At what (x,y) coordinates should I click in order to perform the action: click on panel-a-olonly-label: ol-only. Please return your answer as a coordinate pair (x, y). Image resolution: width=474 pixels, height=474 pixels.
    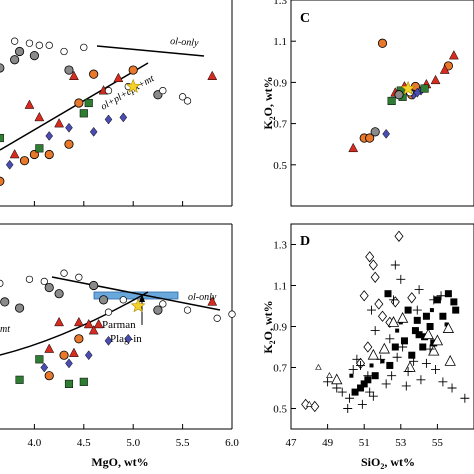
    Looking at the image, I should click on (185, 42).